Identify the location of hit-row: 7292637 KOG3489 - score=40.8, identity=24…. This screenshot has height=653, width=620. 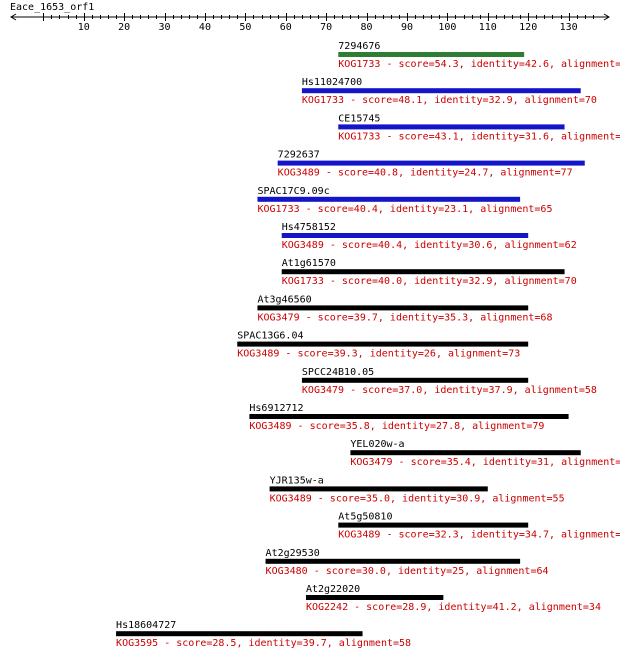
(431, 164).